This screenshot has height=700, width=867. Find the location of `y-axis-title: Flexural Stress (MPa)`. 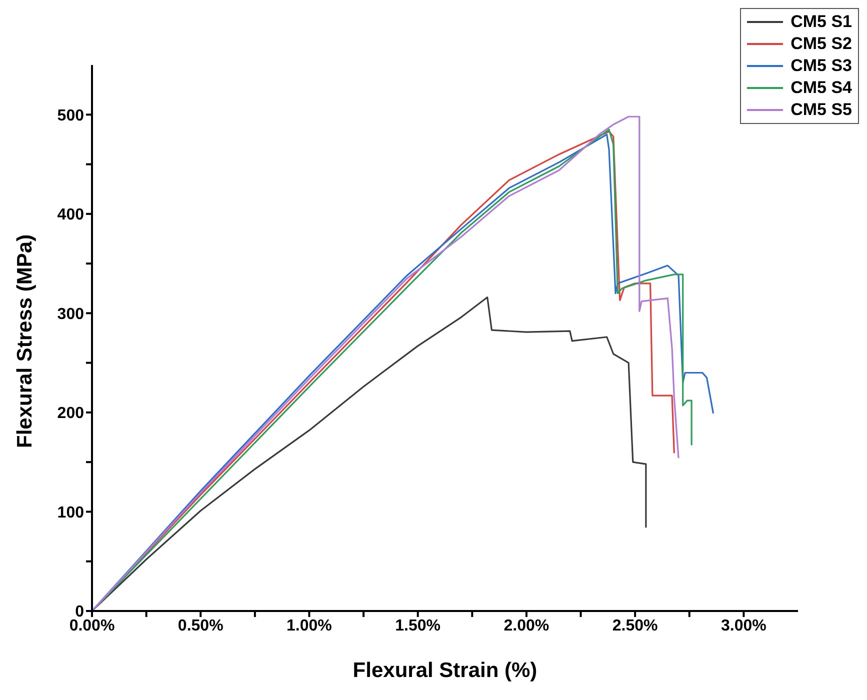

y-axis-title: Flexural Stress (MPa) is located at coordinates (24, 341).